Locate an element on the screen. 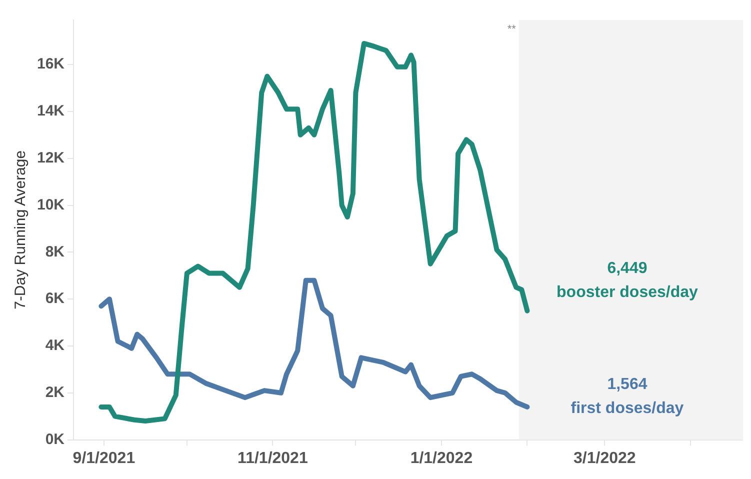  y-tick-label: 2K is located at coordinates (55, 393).